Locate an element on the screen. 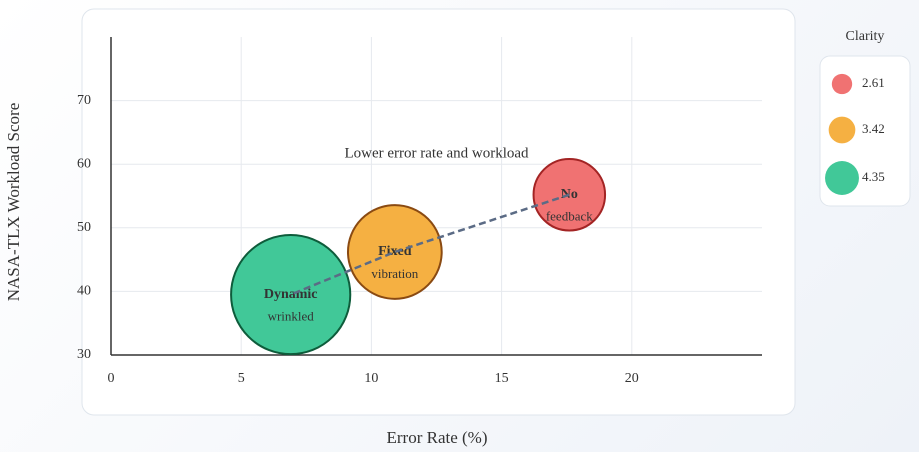 Image resolution: width=919 pixels, height=452 pixels. y-tick-label: 40 is located at coordinates (84, 291).